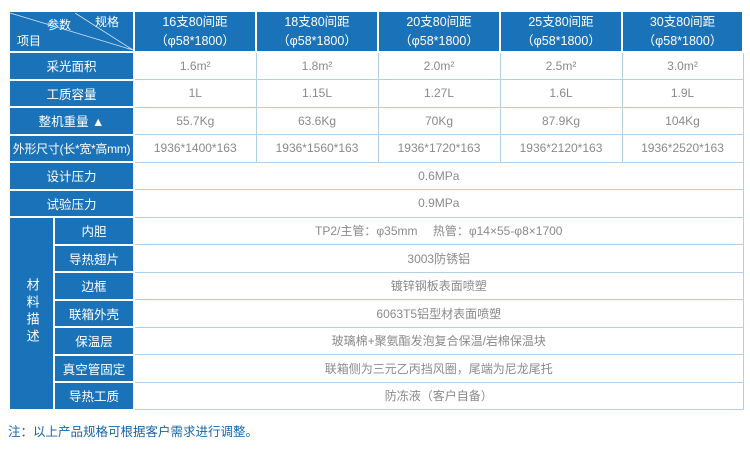 Image resolution: width=750 pixels, height=450 pixels. I want to click on row-label: 联箱外壳, so click(94, 313).